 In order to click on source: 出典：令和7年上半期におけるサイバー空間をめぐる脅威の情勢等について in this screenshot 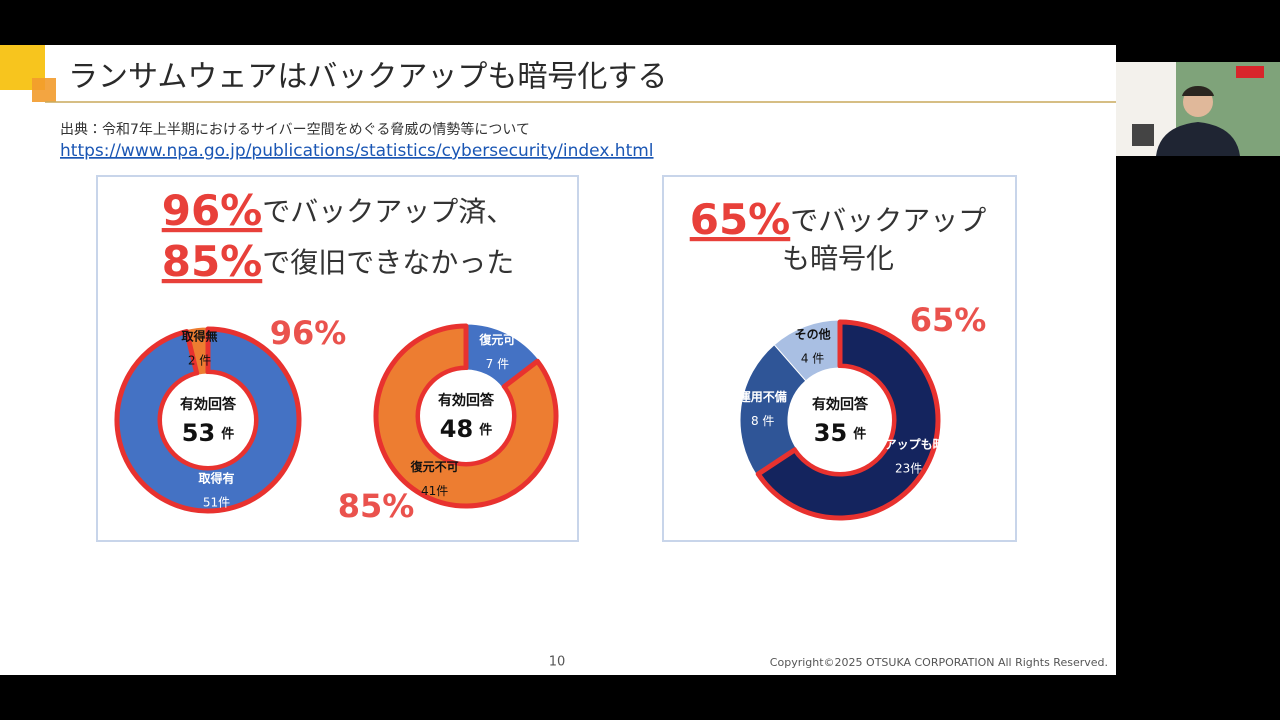, I will do `click(295, 129)`.